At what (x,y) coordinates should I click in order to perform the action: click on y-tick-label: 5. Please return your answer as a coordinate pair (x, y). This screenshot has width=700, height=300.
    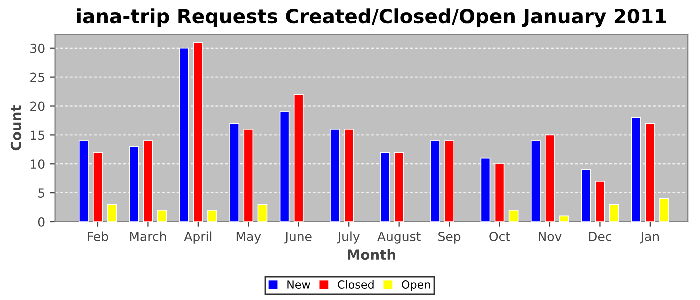
    Looking at the image, I should click on (41, 193).